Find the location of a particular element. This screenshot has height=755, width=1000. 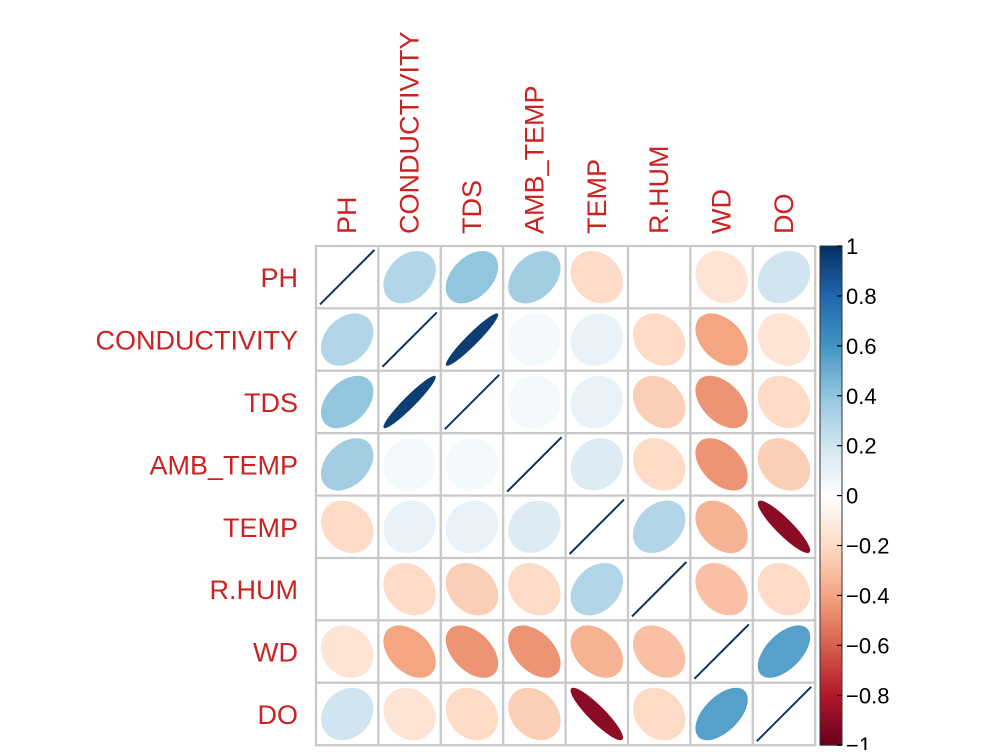

ellipse-ph-r-hum is located at coordinates (659, 277).